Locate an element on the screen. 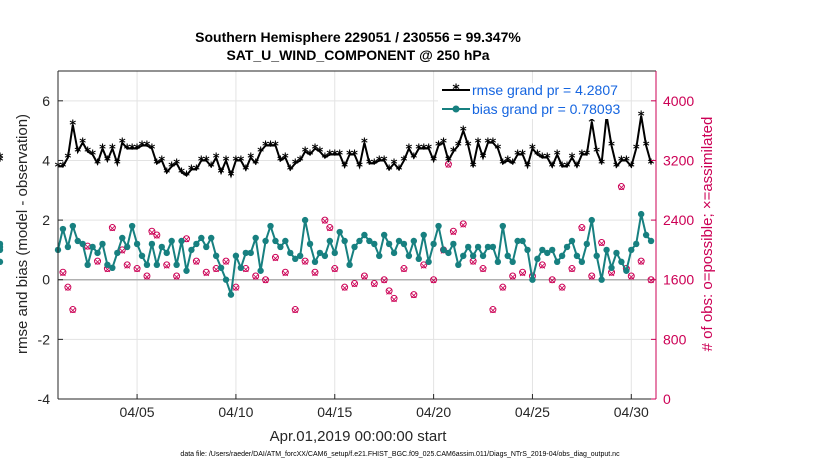 The image size is (830, 470). y-tick-label: 6 is located at coordinates (46, 101).